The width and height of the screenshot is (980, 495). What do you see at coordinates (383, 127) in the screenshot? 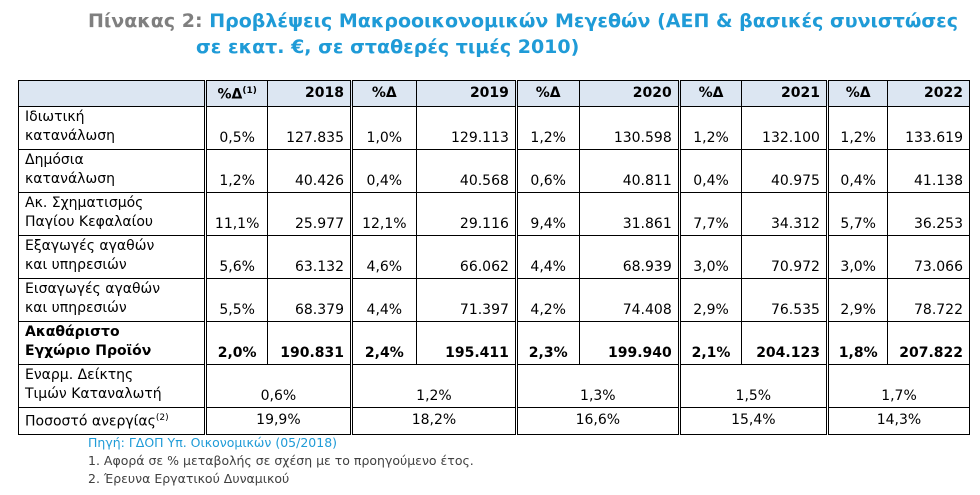
I see `change-cell: 1,0%` at bounding box center [383, 127].